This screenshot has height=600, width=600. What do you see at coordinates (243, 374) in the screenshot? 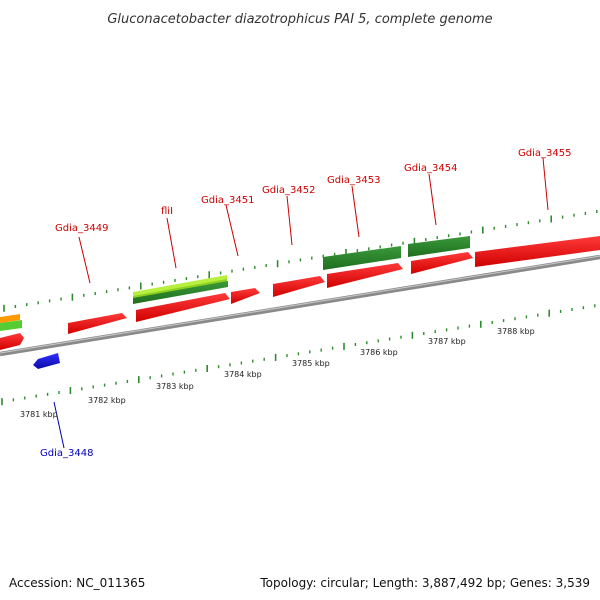
I see `scale-label: 3784 kbp` at bounding box center [243, 374].